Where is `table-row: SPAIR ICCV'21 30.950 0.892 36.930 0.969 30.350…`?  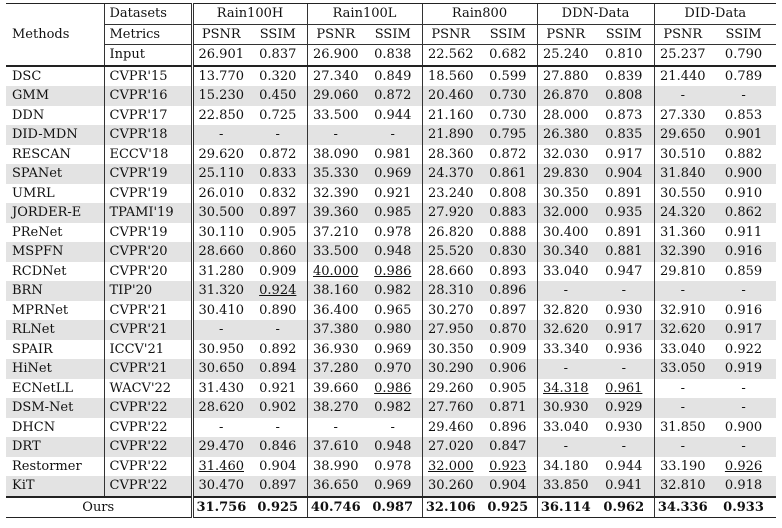
table-row: SPAIR ICCV'21 30.950 0.892 36.930 0.969 30.350… is located at coordinates (391, 349).